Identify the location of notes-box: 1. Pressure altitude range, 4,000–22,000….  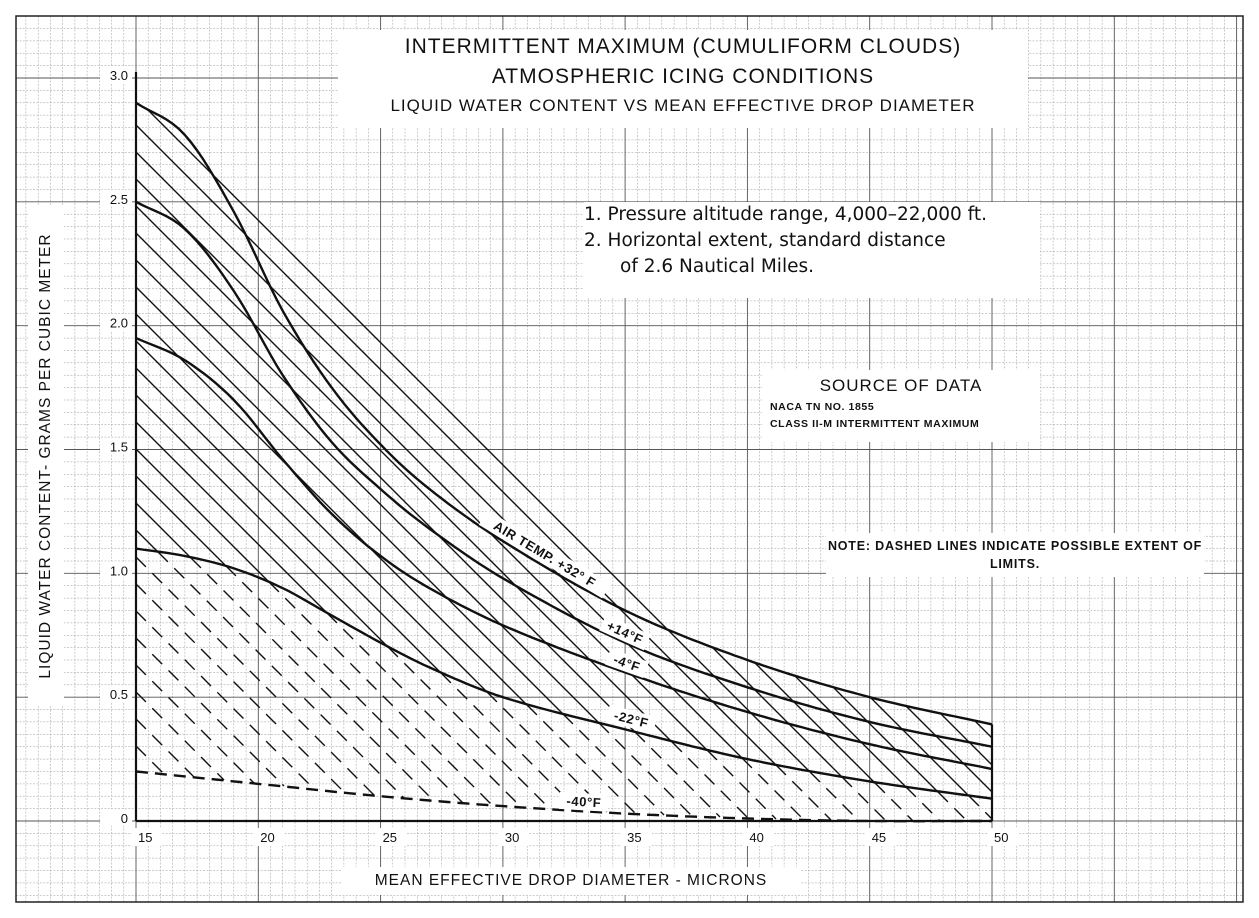
(812, 250).